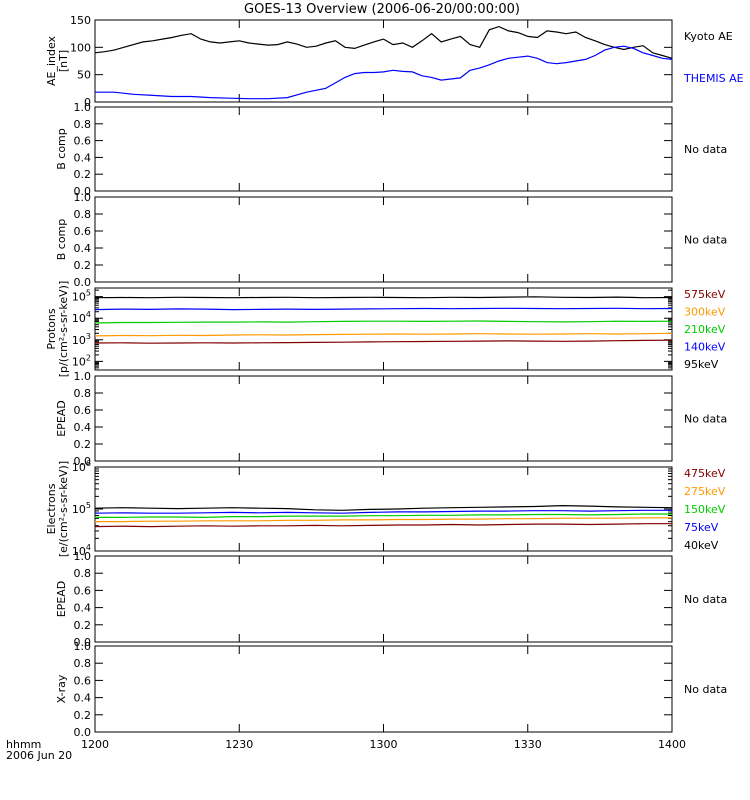 Image resolution: width=750 pixels, height=800 pixels. I want to click on series-line-40kev, so click(383, 507).